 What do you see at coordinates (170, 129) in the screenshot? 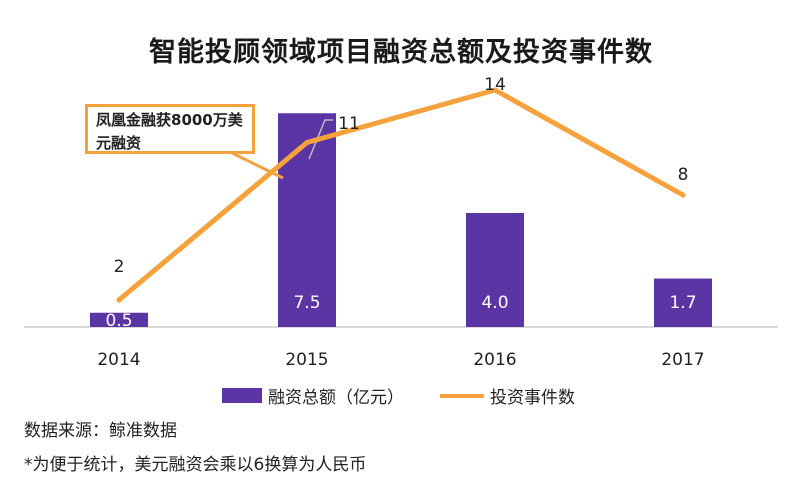
I see `callout-annotation: 凤凰金融获8000万美元融资` at bounding box center [170, 129].